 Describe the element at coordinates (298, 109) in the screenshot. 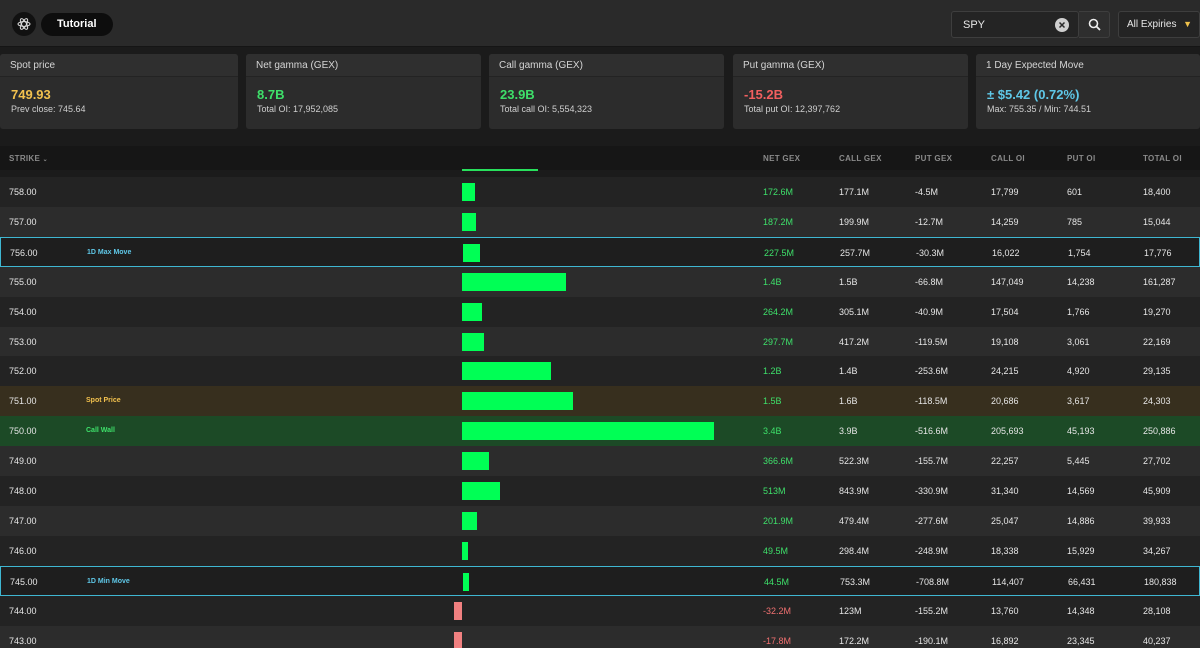

I see `card-subtext: Total OI: 17,952,085` at that location.